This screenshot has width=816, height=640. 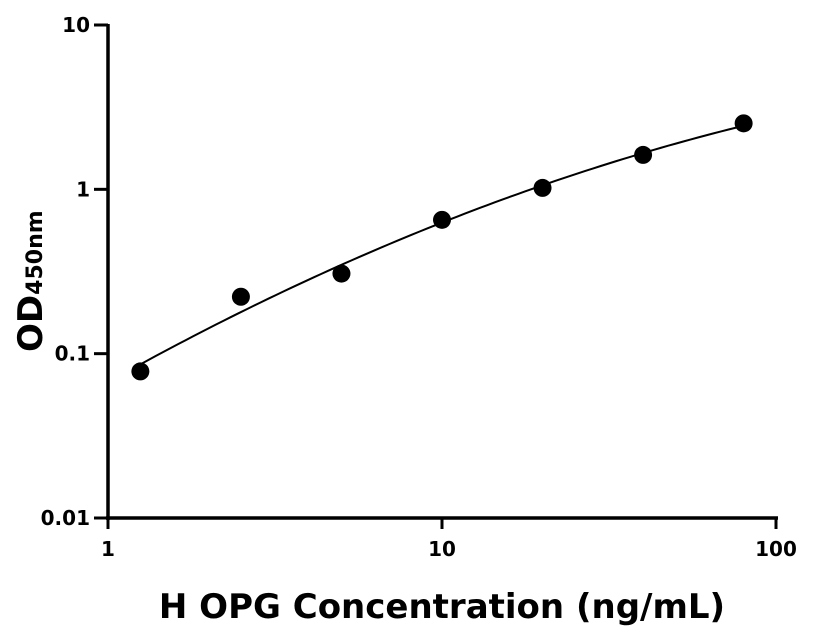 What do you see at coordinates (35, 252) in the screenshot?
I see `y-axis-title-sub: 450nm` at bounding box center [35, 252].